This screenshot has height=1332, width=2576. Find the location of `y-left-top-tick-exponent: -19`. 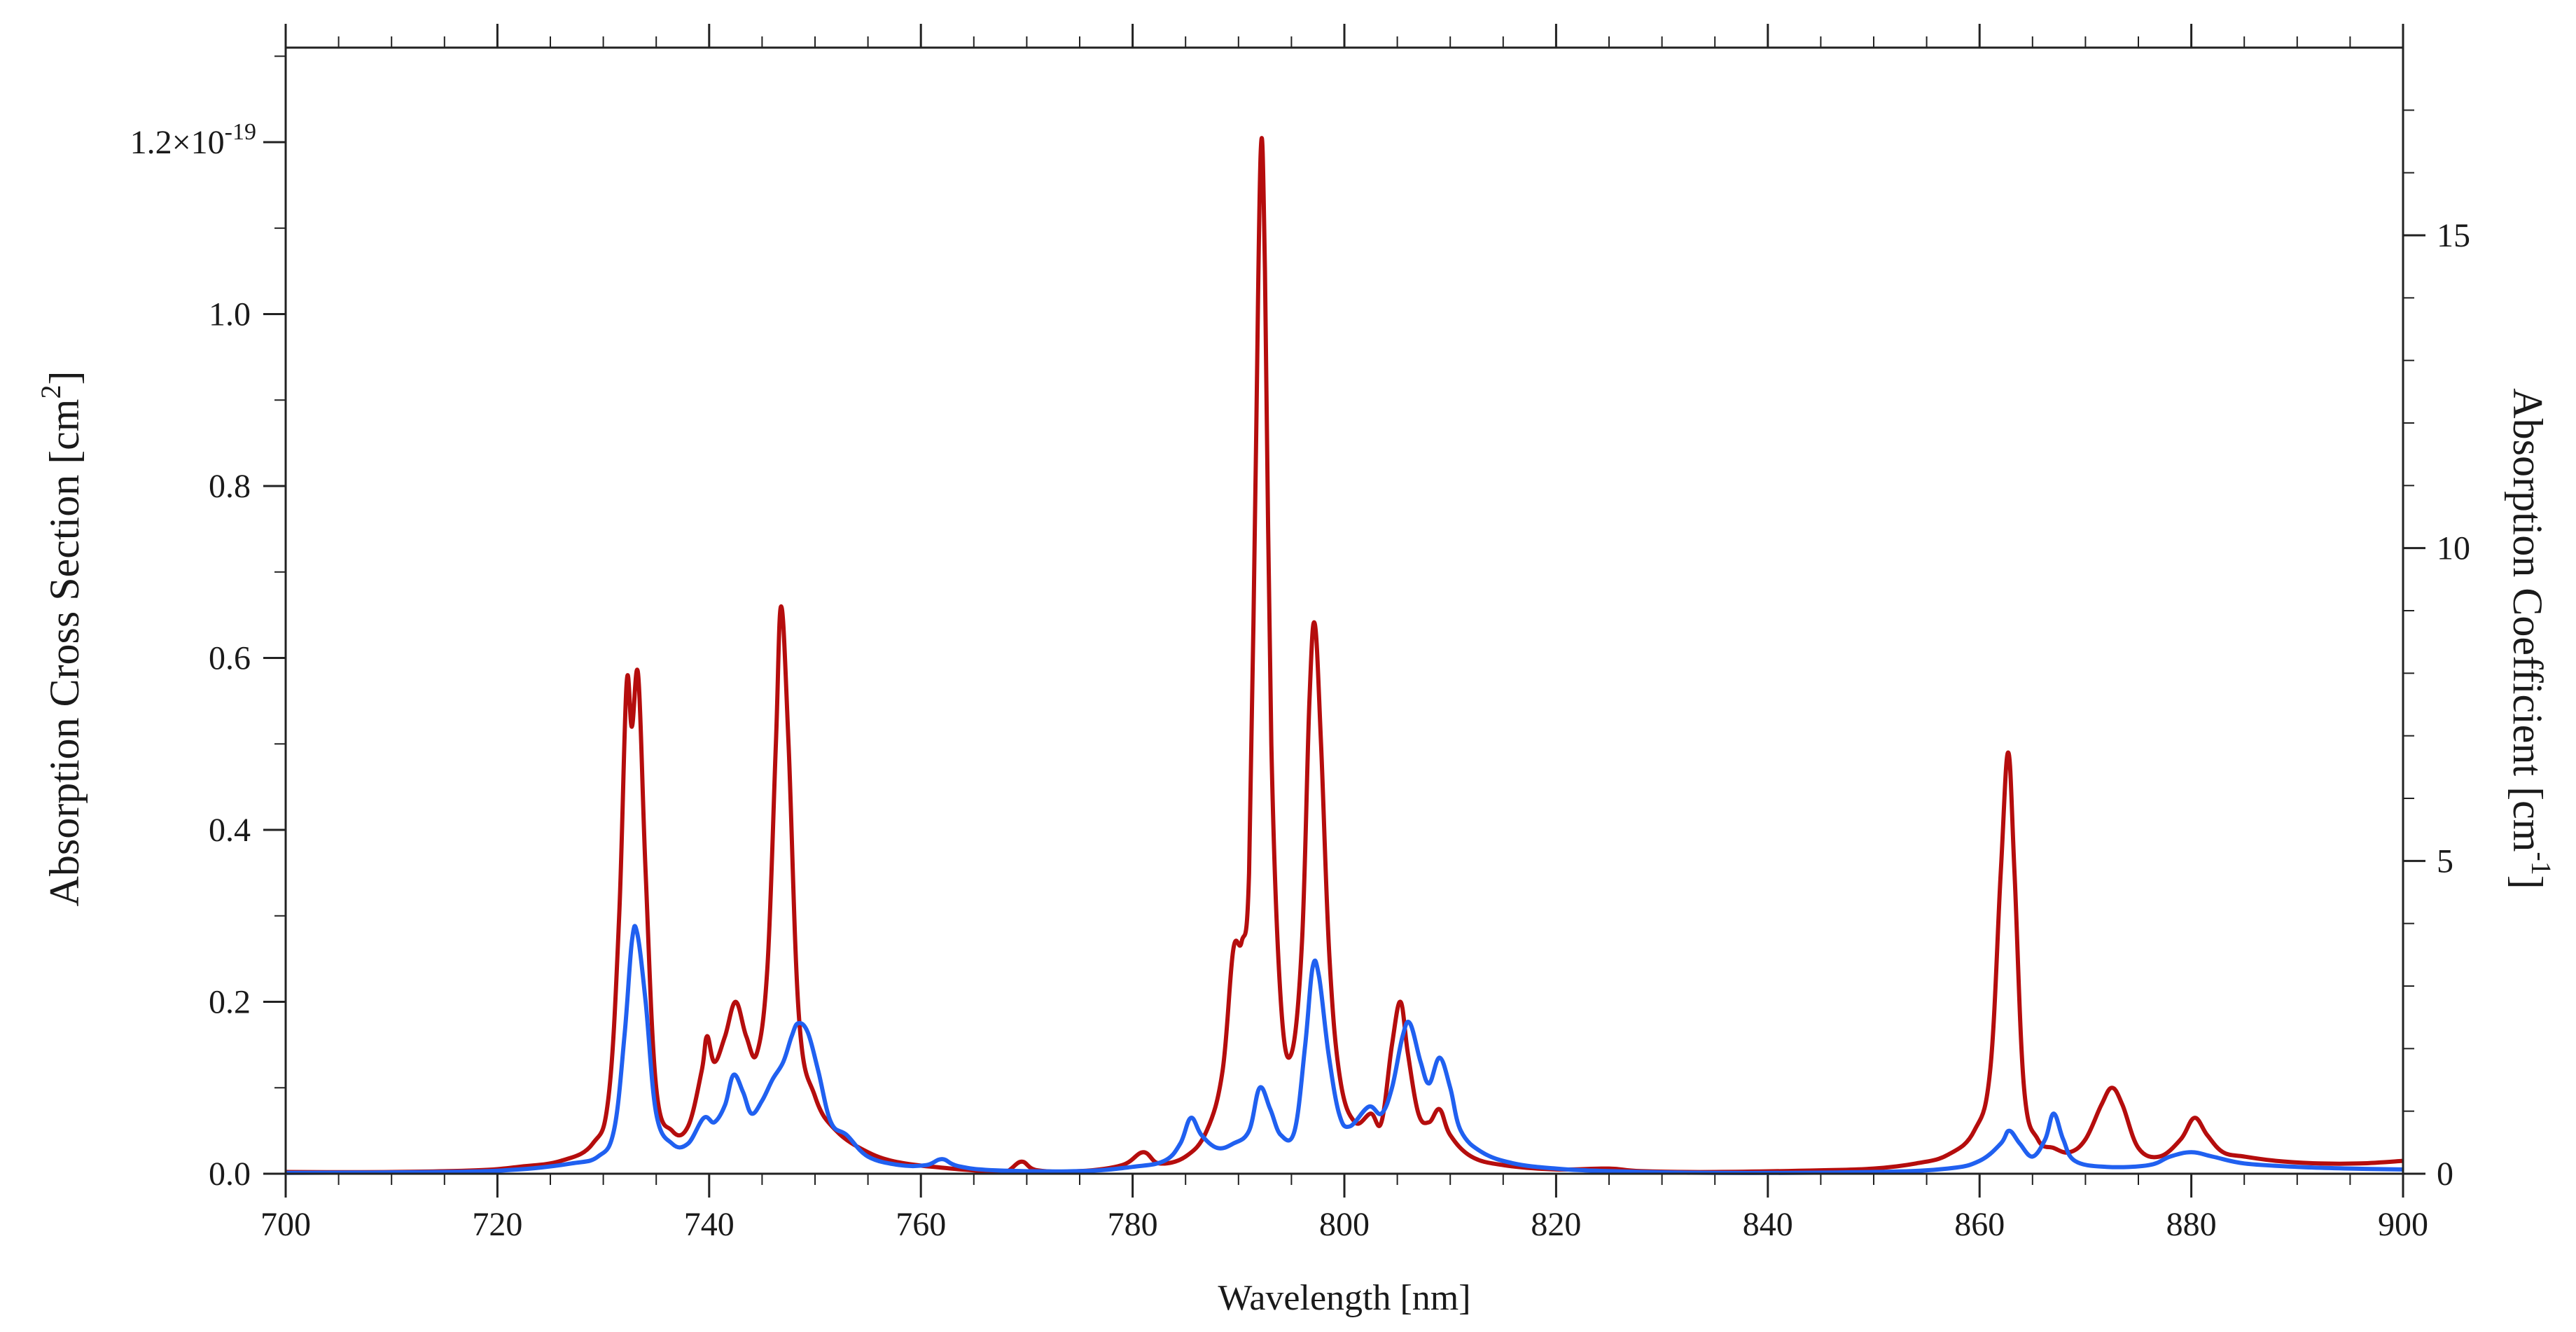

y-left-top-tick-exponent: -19 is located at coordinates (240, 132).